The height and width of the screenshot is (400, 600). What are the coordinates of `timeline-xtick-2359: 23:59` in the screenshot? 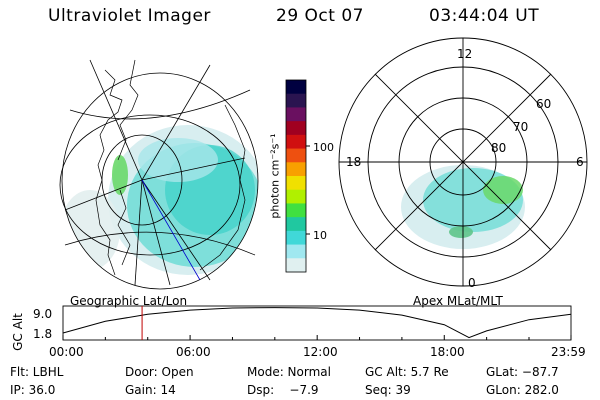 It's located at (568, 352).